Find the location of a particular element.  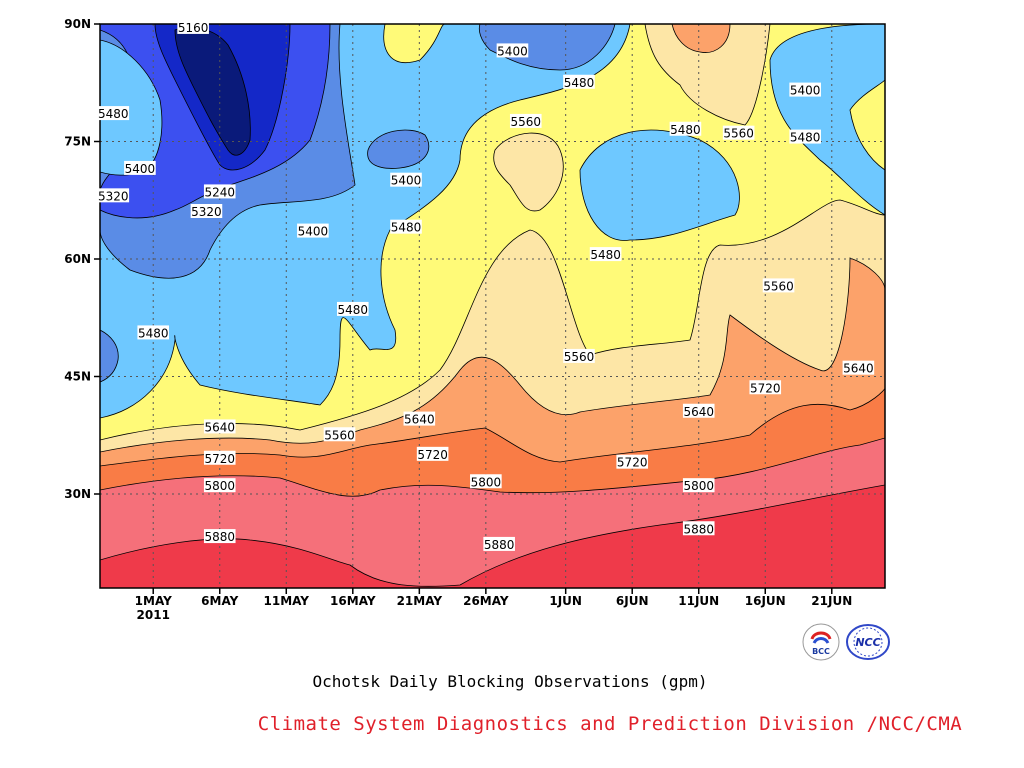

band-5480-northeast is located at coordinates (867, 125).